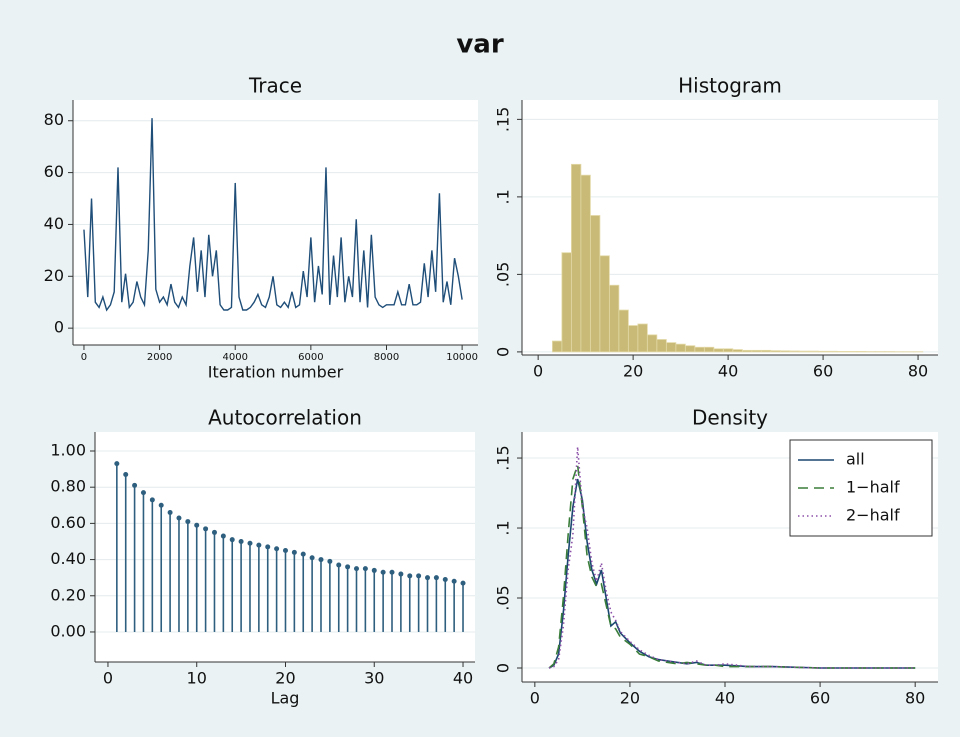 This screenshot has width=960, height=737. I want to click on panel-title: Histogram, so click(730, 86).